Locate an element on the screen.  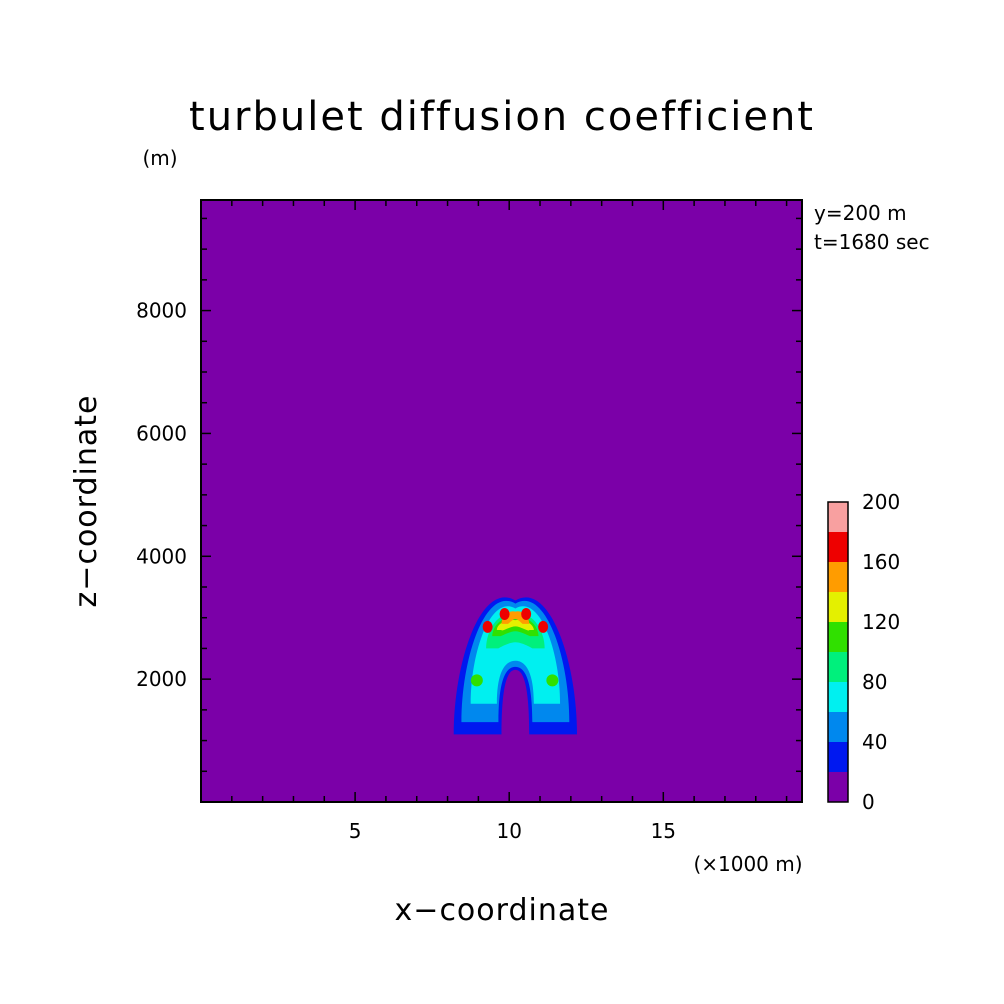
y-tick-label: 4000 is located at coordinates (161, 556).